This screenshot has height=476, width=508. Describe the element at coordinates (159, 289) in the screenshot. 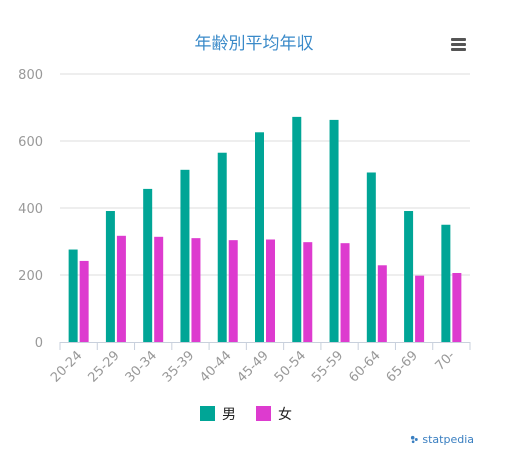

I see `bar-女-30-34` at that location.